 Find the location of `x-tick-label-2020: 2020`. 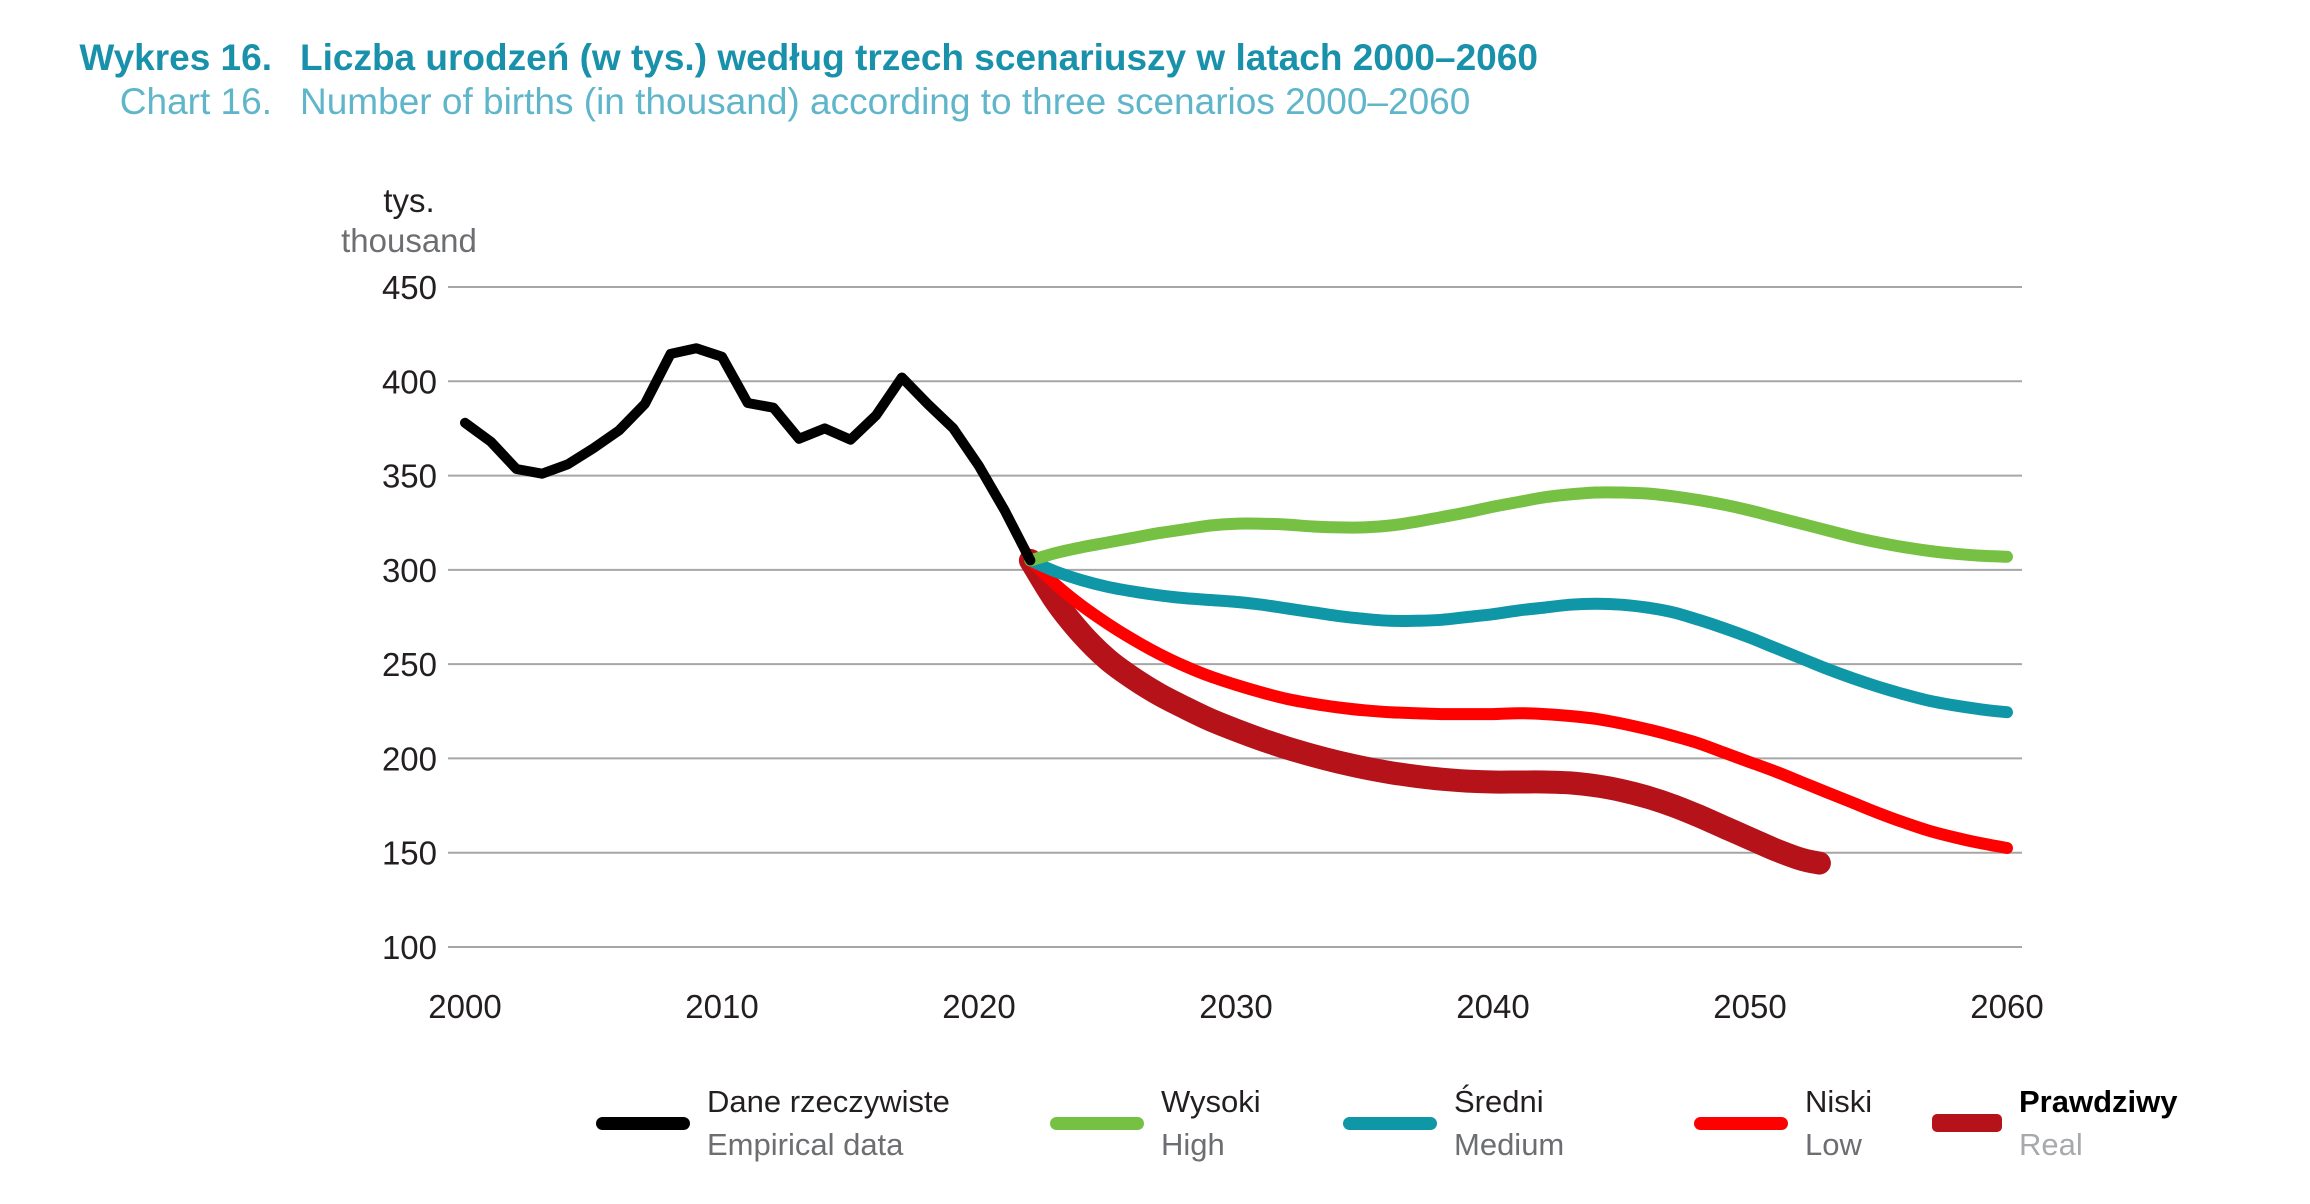

x-tick-label-2020: 2020 is located at coordinates (978, 1006).